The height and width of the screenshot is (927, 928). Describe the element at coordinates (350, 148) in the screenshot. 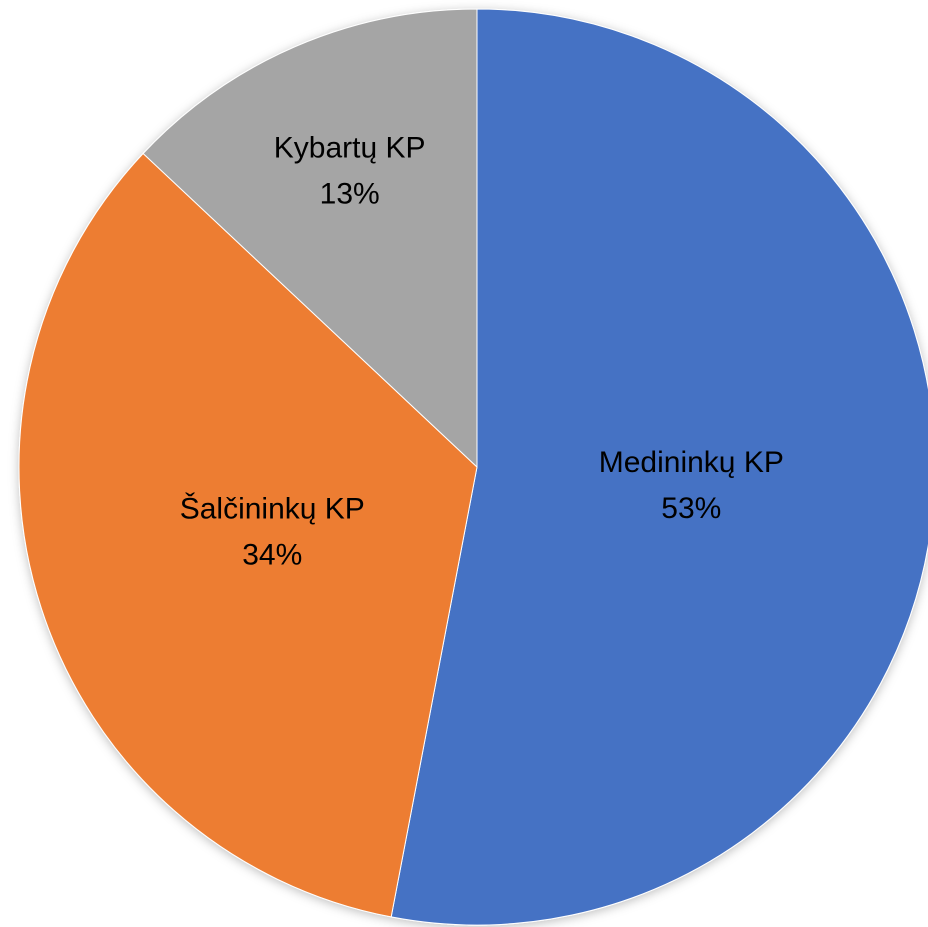

I see `slice-label: Kybartų KP` at that location.